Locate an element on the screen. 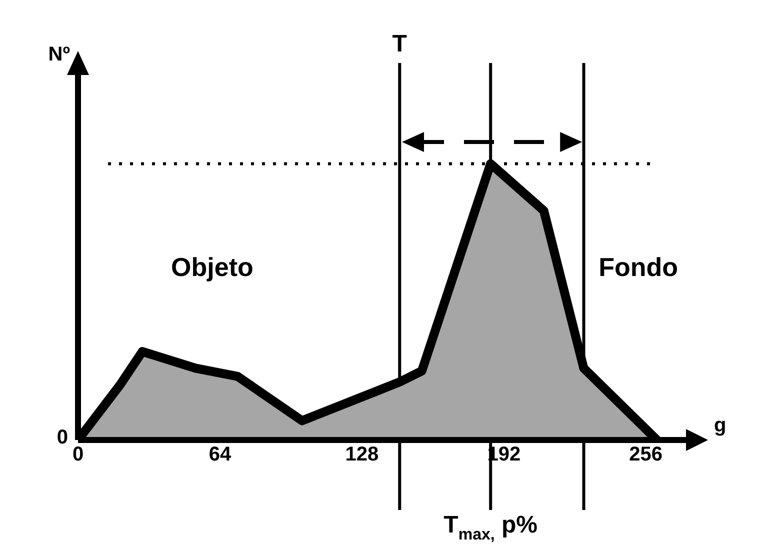 The height and width of the screenshot is (553, 766). x-axis-title: g is located at coordinates (720, 425).